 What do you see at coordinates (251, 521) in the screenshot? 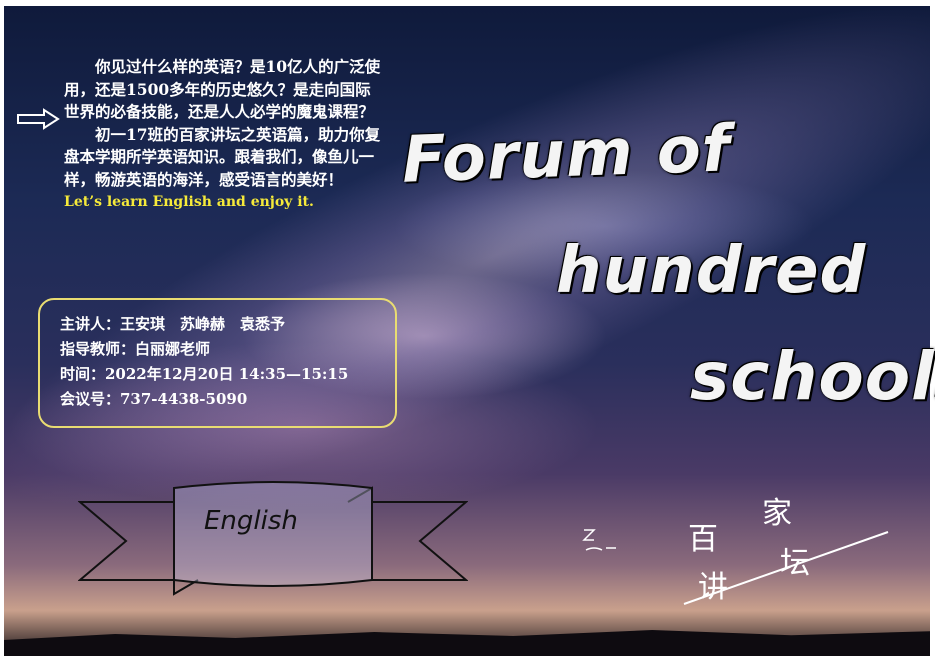
I see `ribbon-label: English` at bounding box center [251, 521].